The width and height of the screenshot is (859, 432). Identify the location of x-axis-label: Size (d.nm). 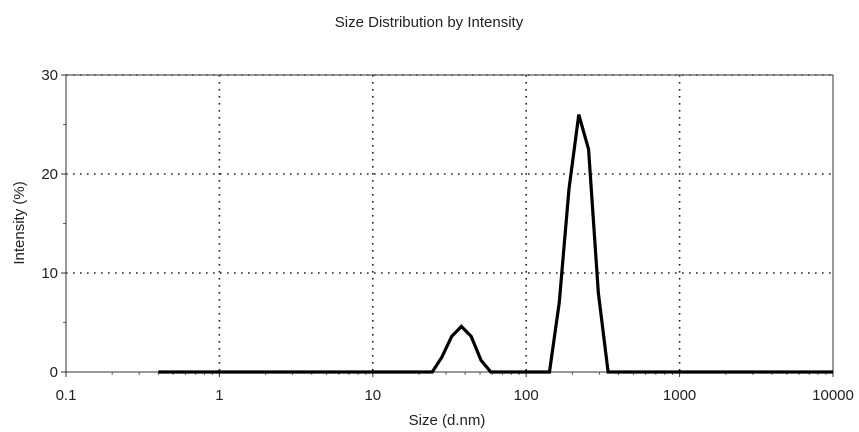
(447, 420).